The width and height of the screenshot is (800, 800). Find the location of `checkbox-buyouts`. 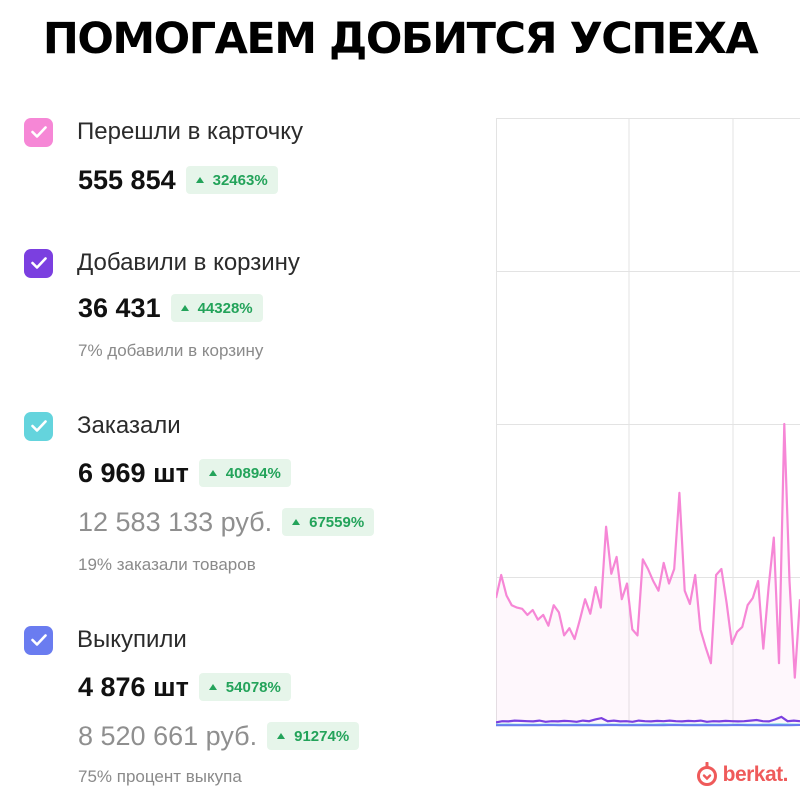

checkbox-buyouts is located at coordinates (38, 640).